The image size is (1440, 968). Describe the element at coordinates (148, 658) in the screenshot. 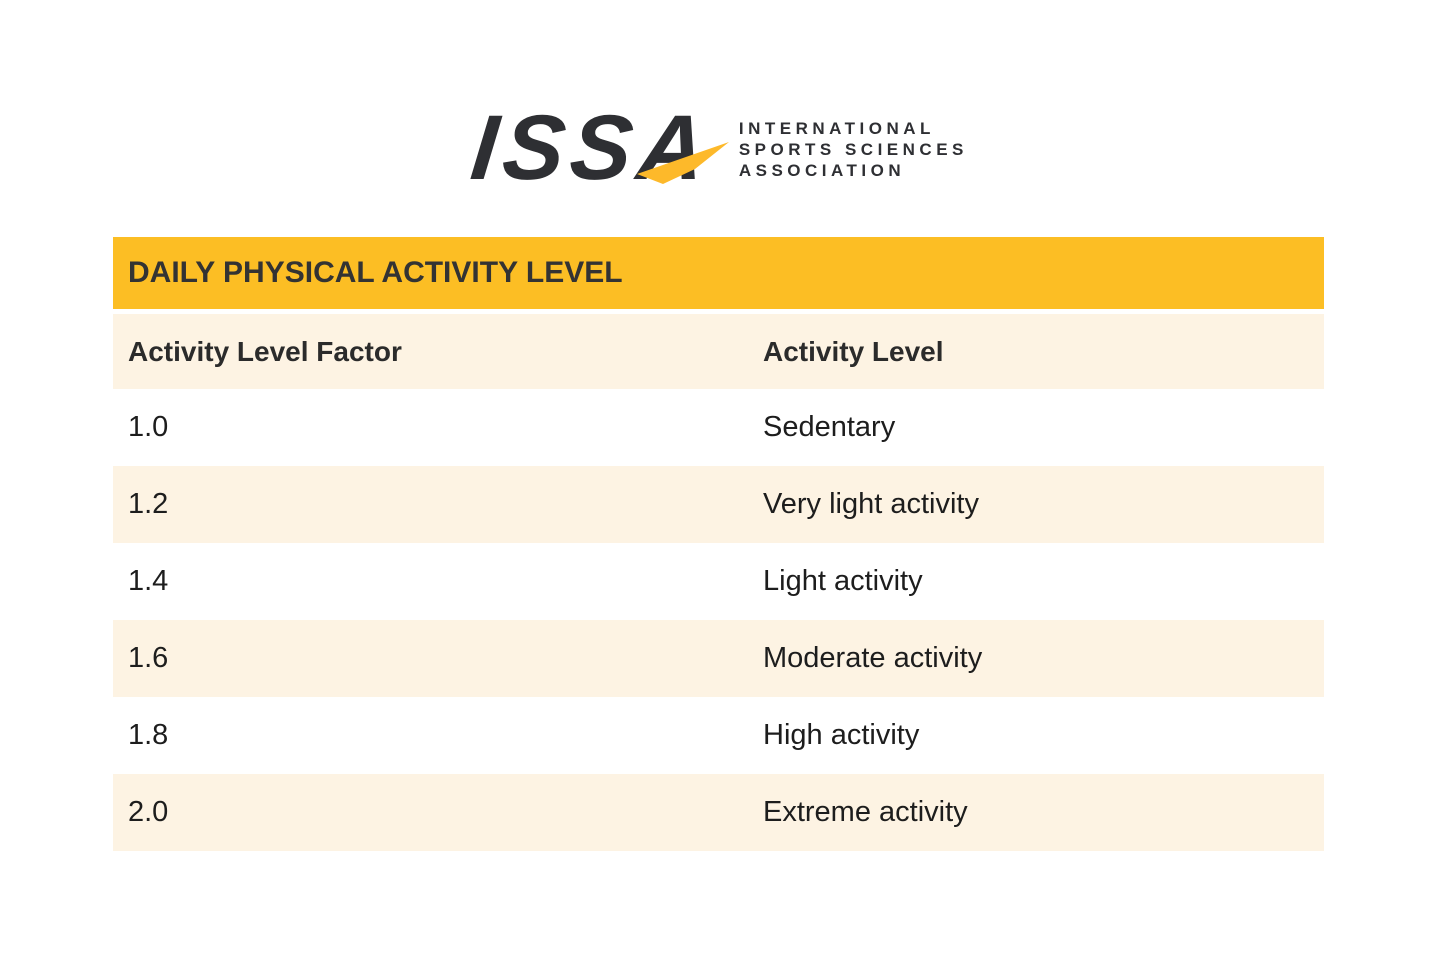

I see `factor-cell: 1.6` at that location.